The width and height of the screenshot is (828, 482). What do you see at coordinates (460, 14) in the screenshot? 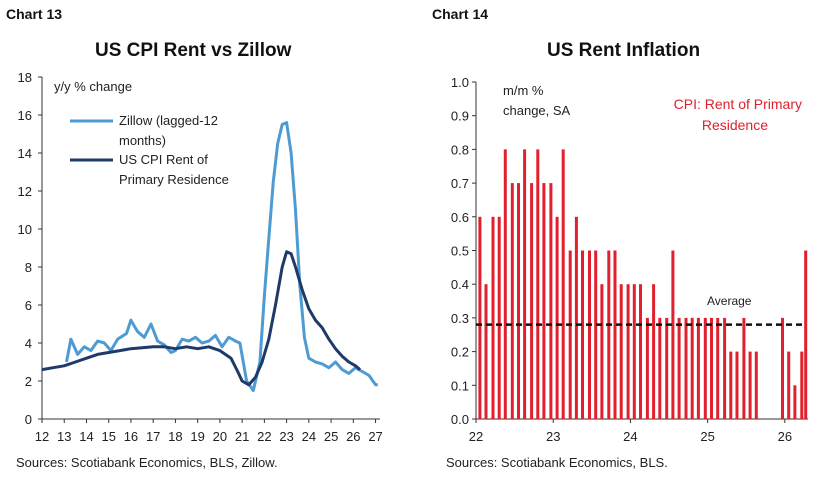
I see `chart-14-label: Chart 14` at bounding box center [460, 14].